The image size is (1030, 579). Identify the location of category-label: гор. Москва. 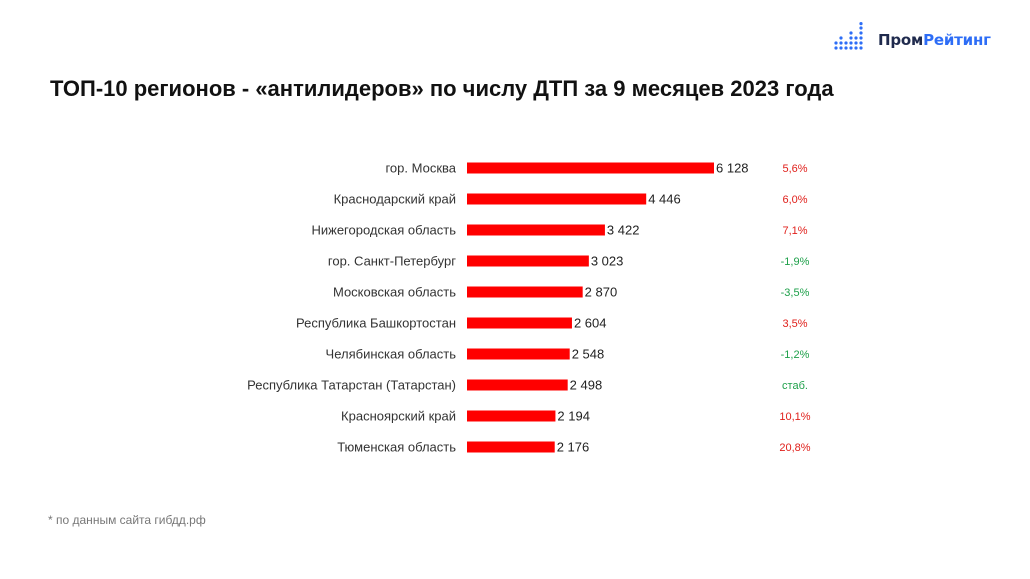
(420, 168).